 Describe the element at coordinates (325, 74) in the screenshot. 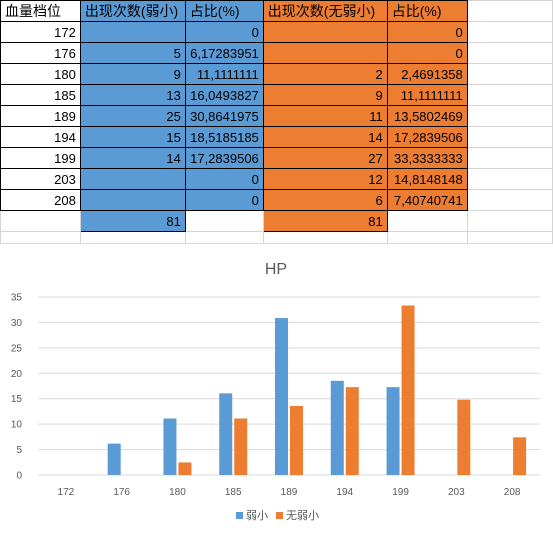

I see `cell: 2` at that location.